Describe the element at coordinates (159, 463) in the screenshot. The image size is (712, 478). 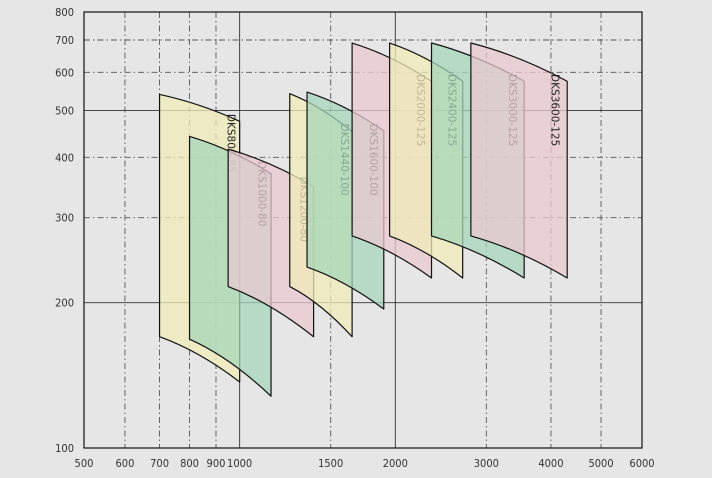
I see `x-tick-label-700: 700` at that location.